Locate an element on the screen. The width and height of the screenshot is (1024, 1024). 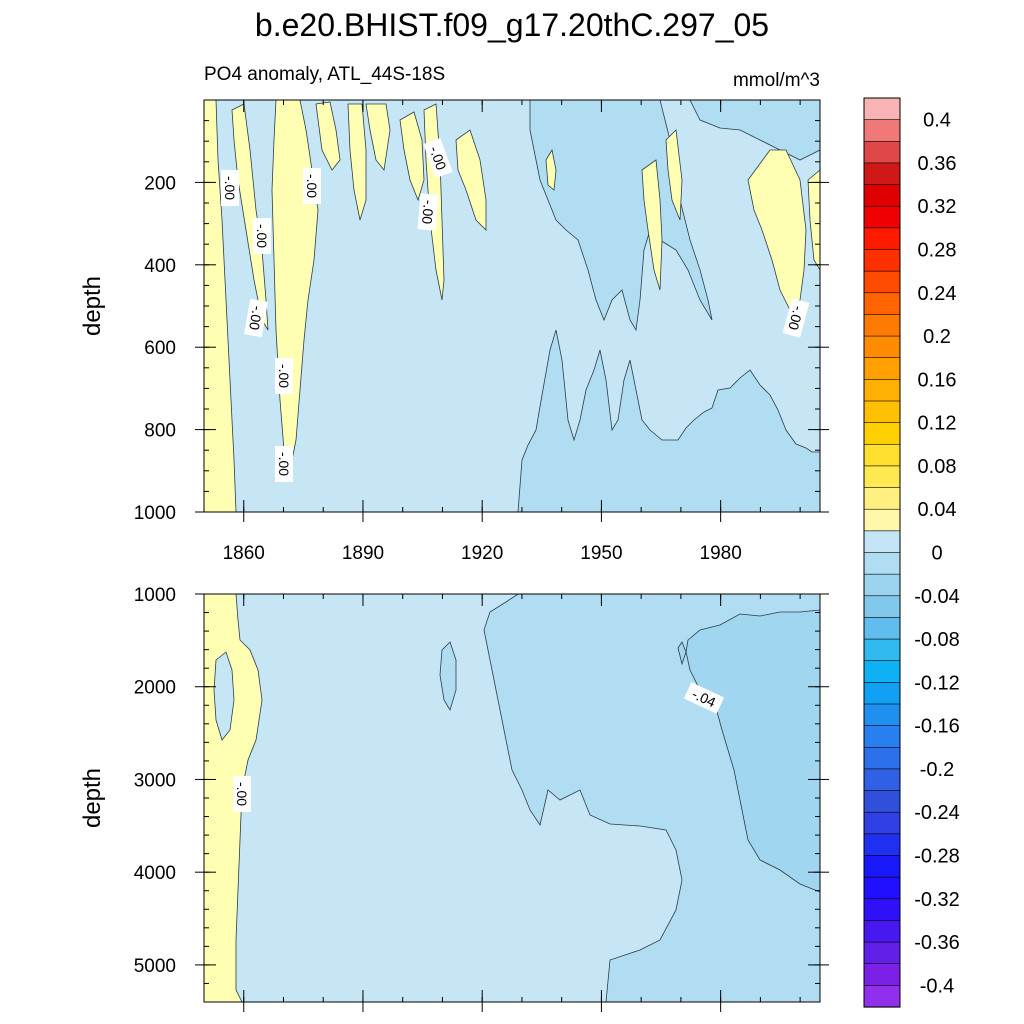
colorbar-tick-label: -0.36 is located at coordinates (937, 943).